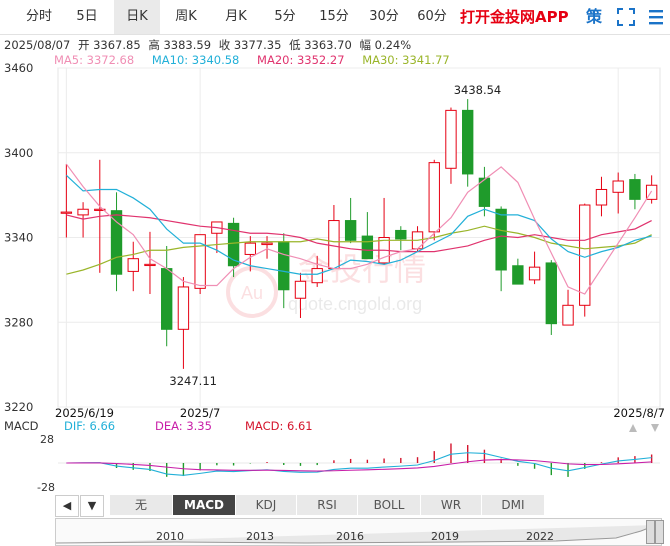 This screenshot has width=670, height=546. Describe the element at coordinates (359, 233) in the screenshot. I see `ma20-line` at that location.